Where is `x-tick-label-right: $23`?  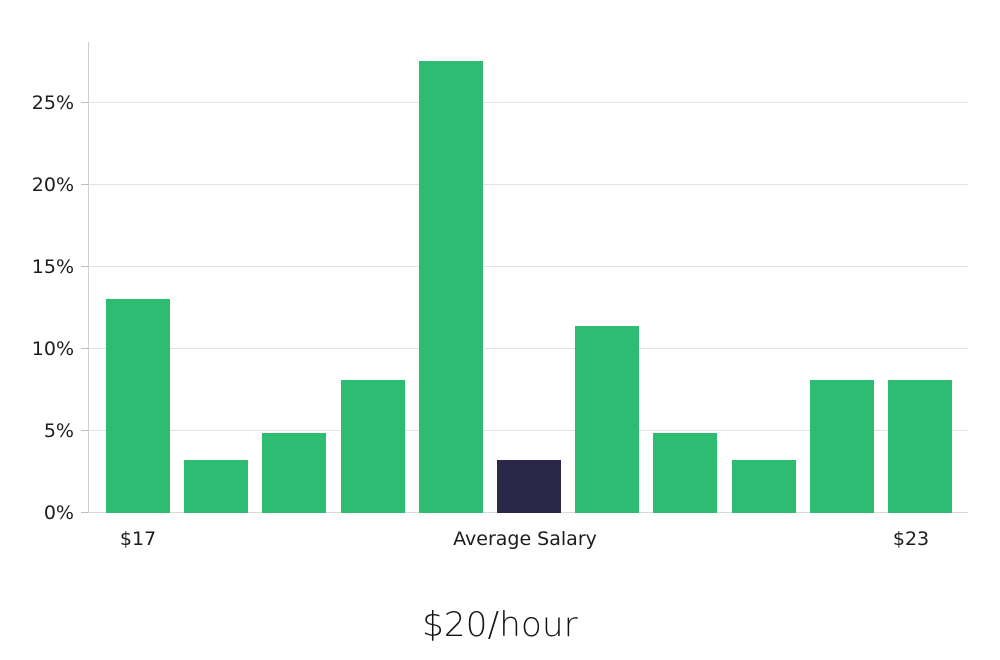
x-tick-label-right: $23 is located at coordinates (911, 539).